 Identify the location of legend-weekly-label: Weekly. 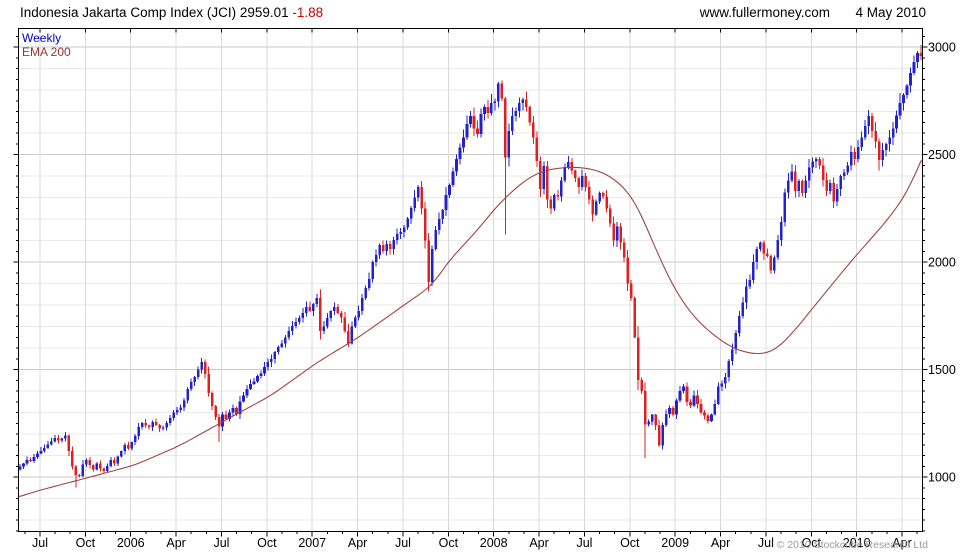
(42, 38).